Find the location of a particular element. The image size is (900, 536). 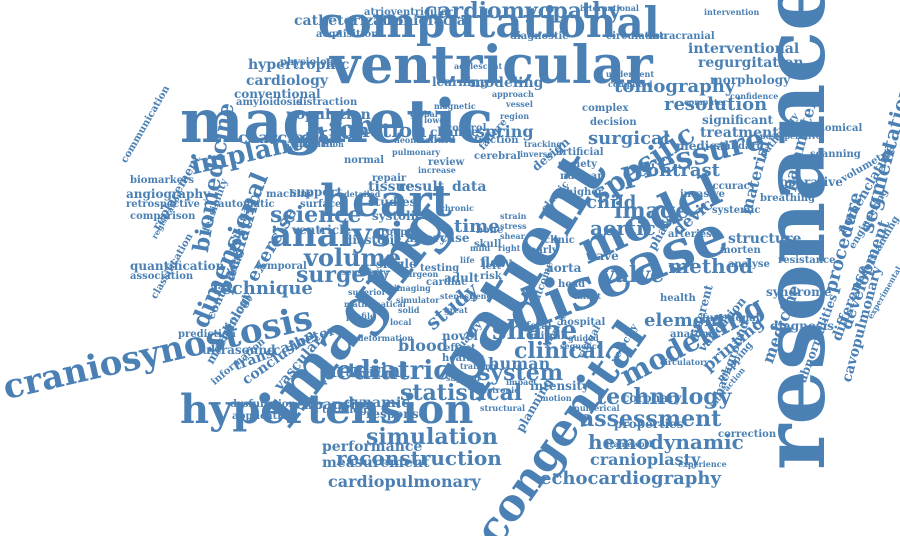

cloud-word: tissue is located at coordinates (391, 187).